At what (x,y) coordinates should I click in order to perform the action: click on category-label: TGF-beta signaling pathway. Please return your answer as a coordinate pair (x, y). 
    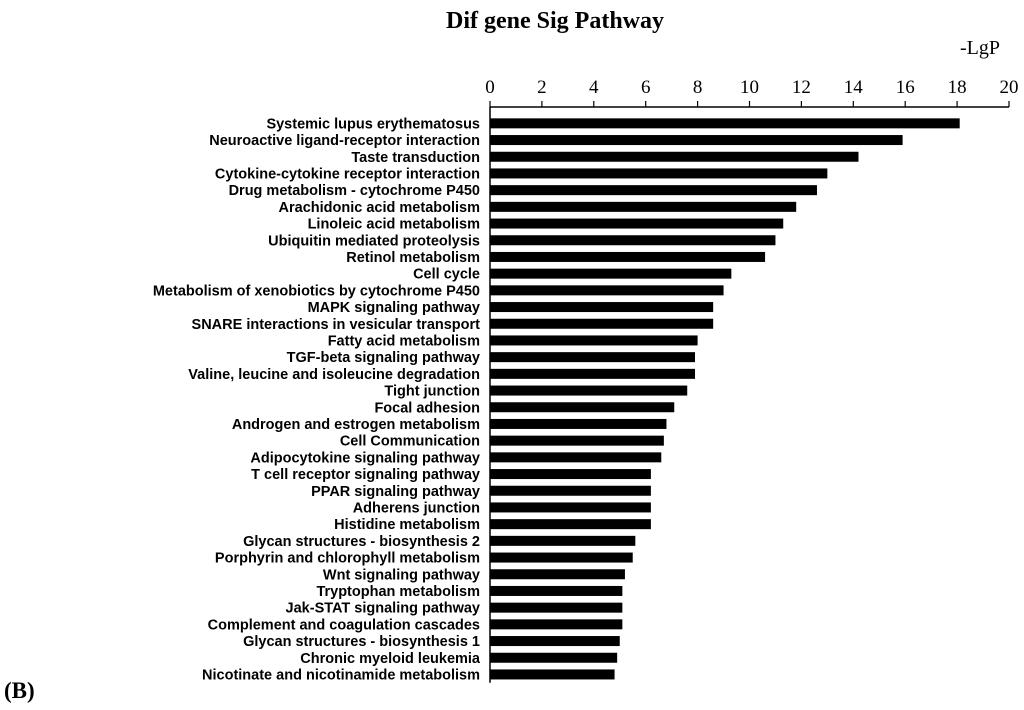
    Looking at the image, I should click on (383, 358).